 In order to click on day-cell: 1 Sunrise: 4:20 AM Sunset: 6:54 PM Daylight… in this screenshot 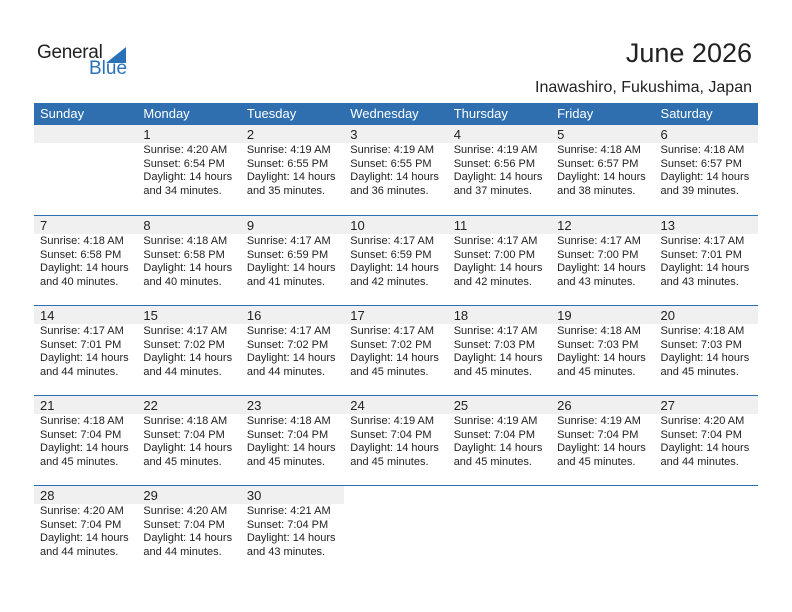, I will do `click(189, 170)`.